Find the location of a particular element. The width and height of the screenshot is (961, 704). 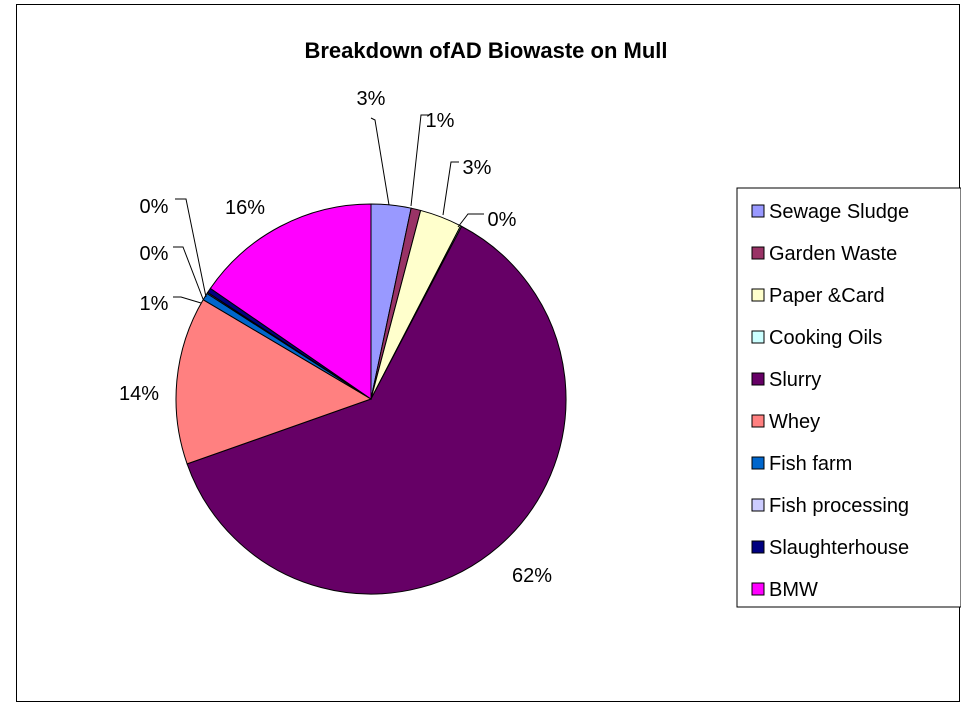

leader-line-slaughterhouse is located at coordinates (191, 248).